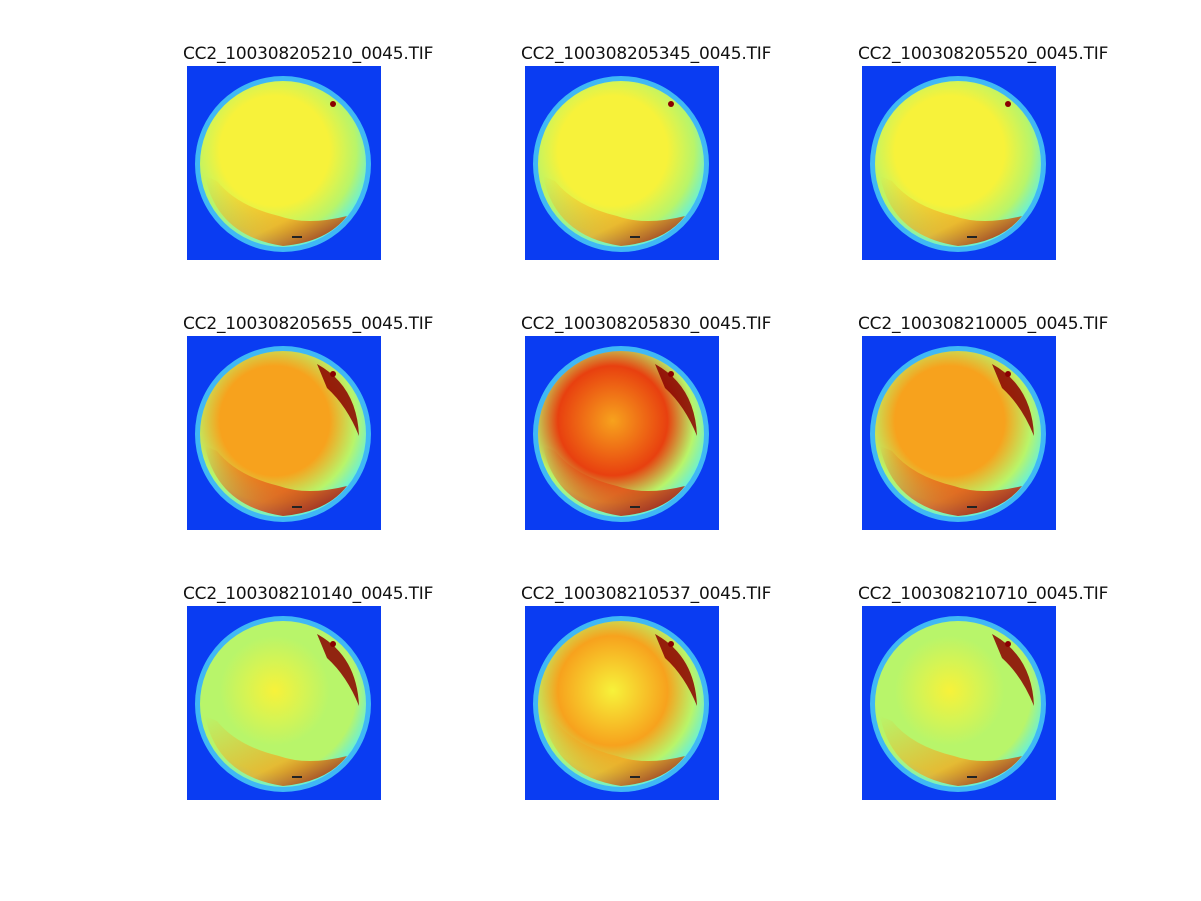 The height and width of the screenshot is (901, 1201). Describe the element at coordinates (983, 594) in the screenshot. I see `panel-title: CC2_100308210710_0045.TIF` at that location.